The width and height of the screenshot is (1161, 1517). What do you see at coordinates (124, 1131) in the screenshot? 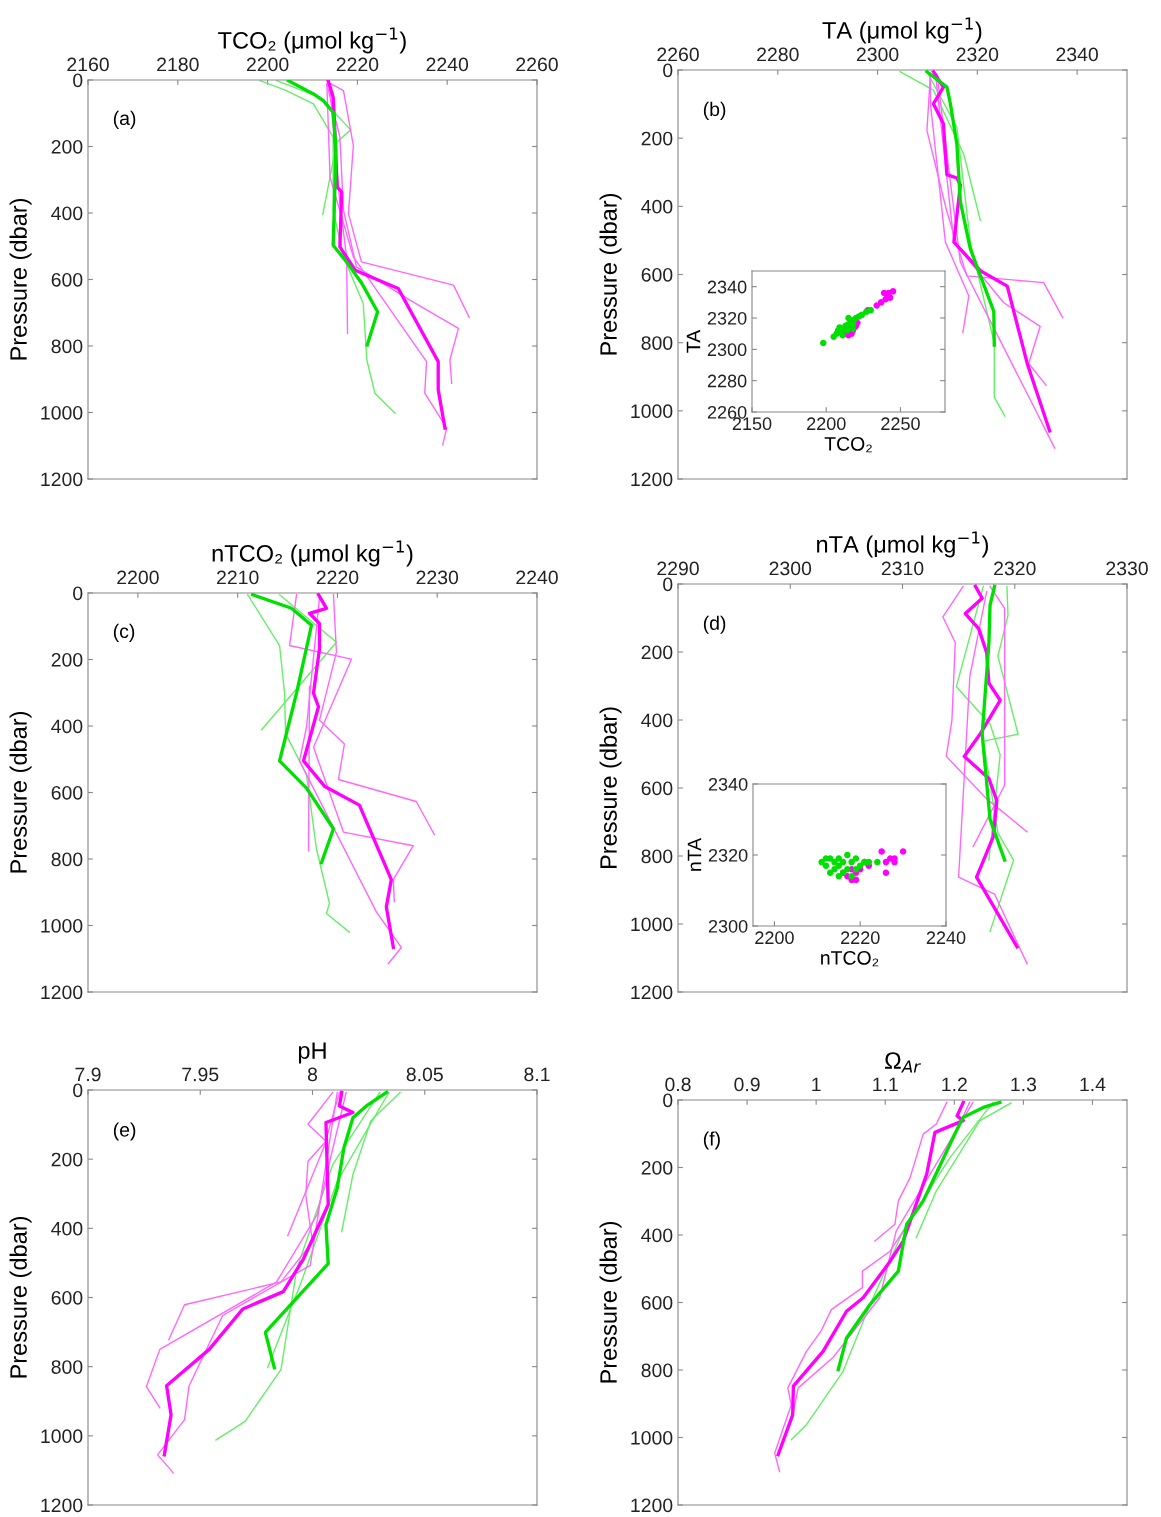
I see `annotation: (e)` at bounding box center [124, 1131].